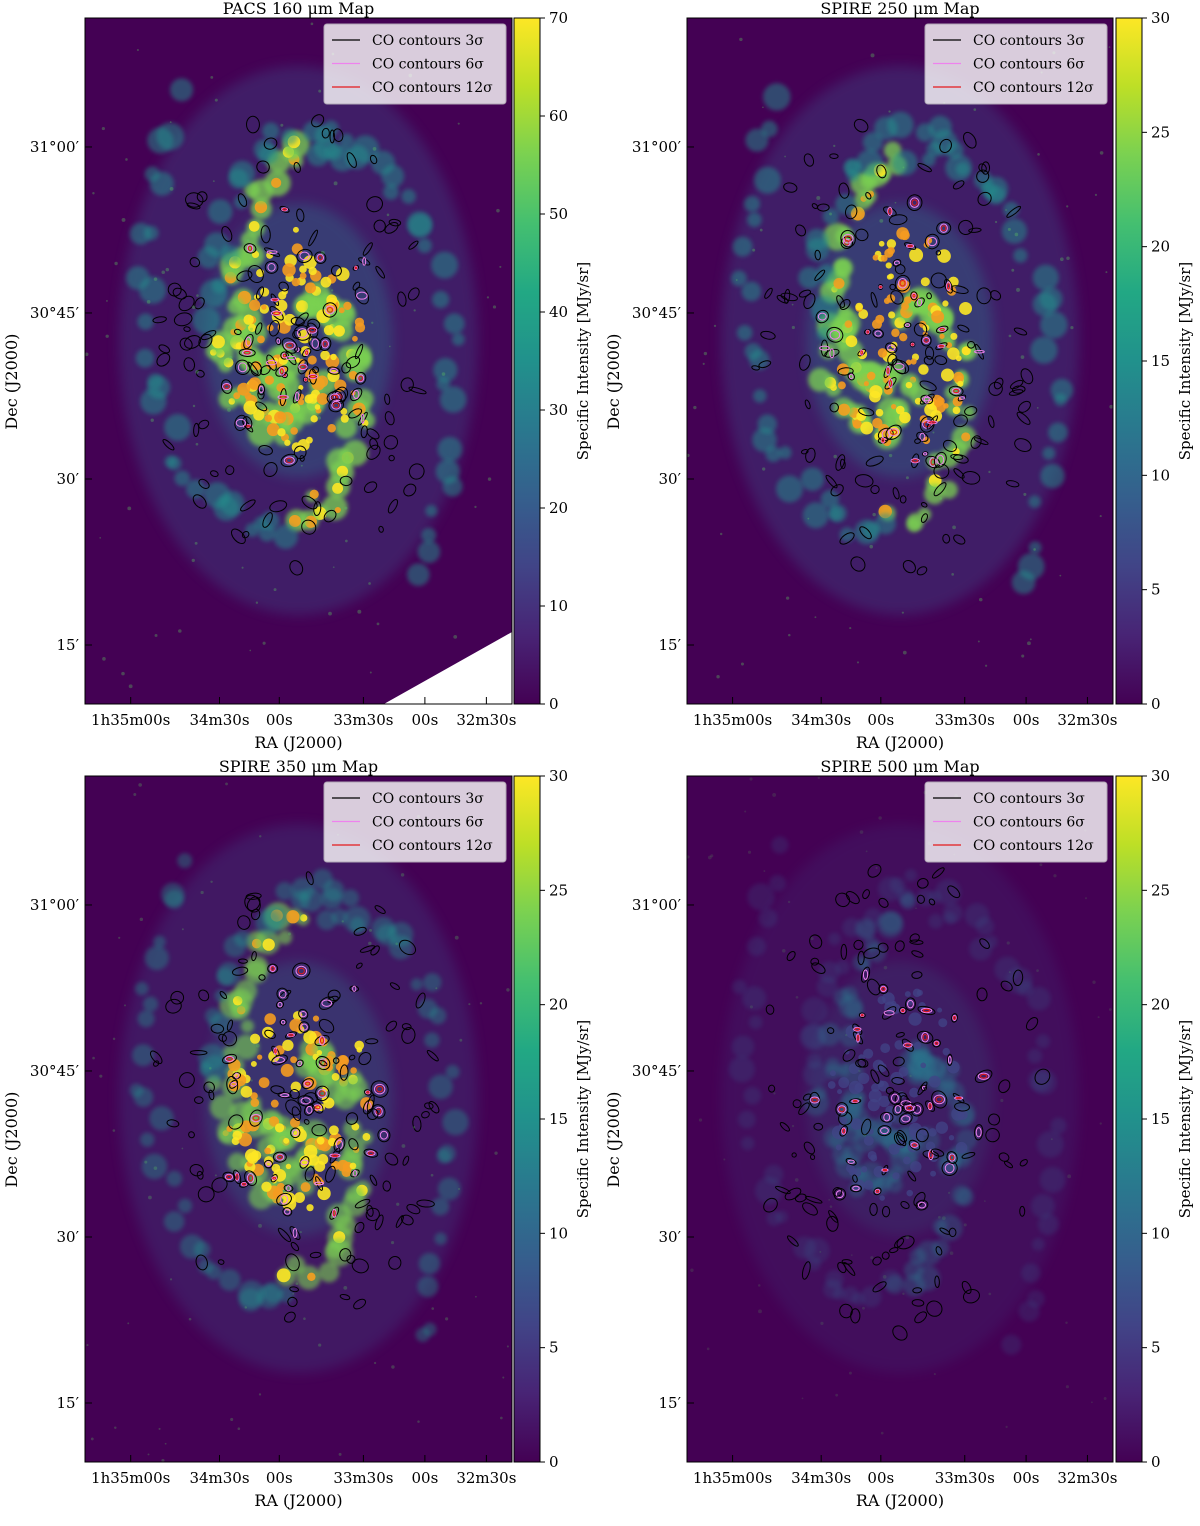  I want to click on emission-map, so click(900, 358).